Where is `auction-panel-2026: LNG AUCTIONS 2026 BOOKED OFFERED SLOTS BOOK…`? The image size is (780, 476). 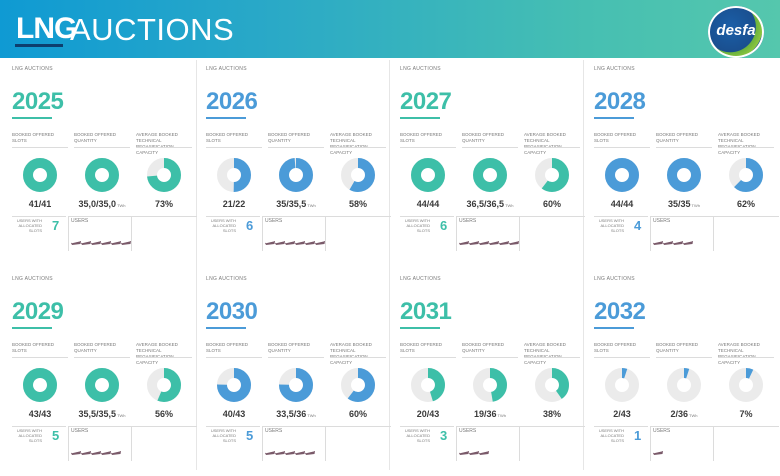 auction-panel-2026: LNG AUCTIONS 2026 BOOKED OFFERED SLOTS BOOK… is located at coordinates (299, 166).